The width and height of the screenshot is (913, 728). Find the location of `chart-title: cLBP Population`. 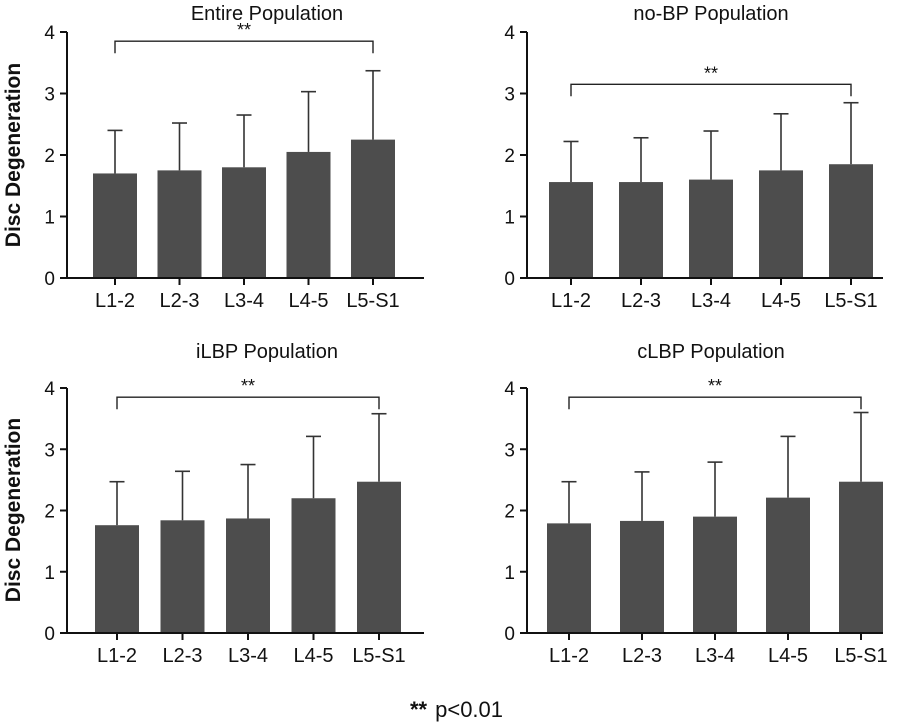

chart-title: cLBP Population is located at coordinates (711, 352).